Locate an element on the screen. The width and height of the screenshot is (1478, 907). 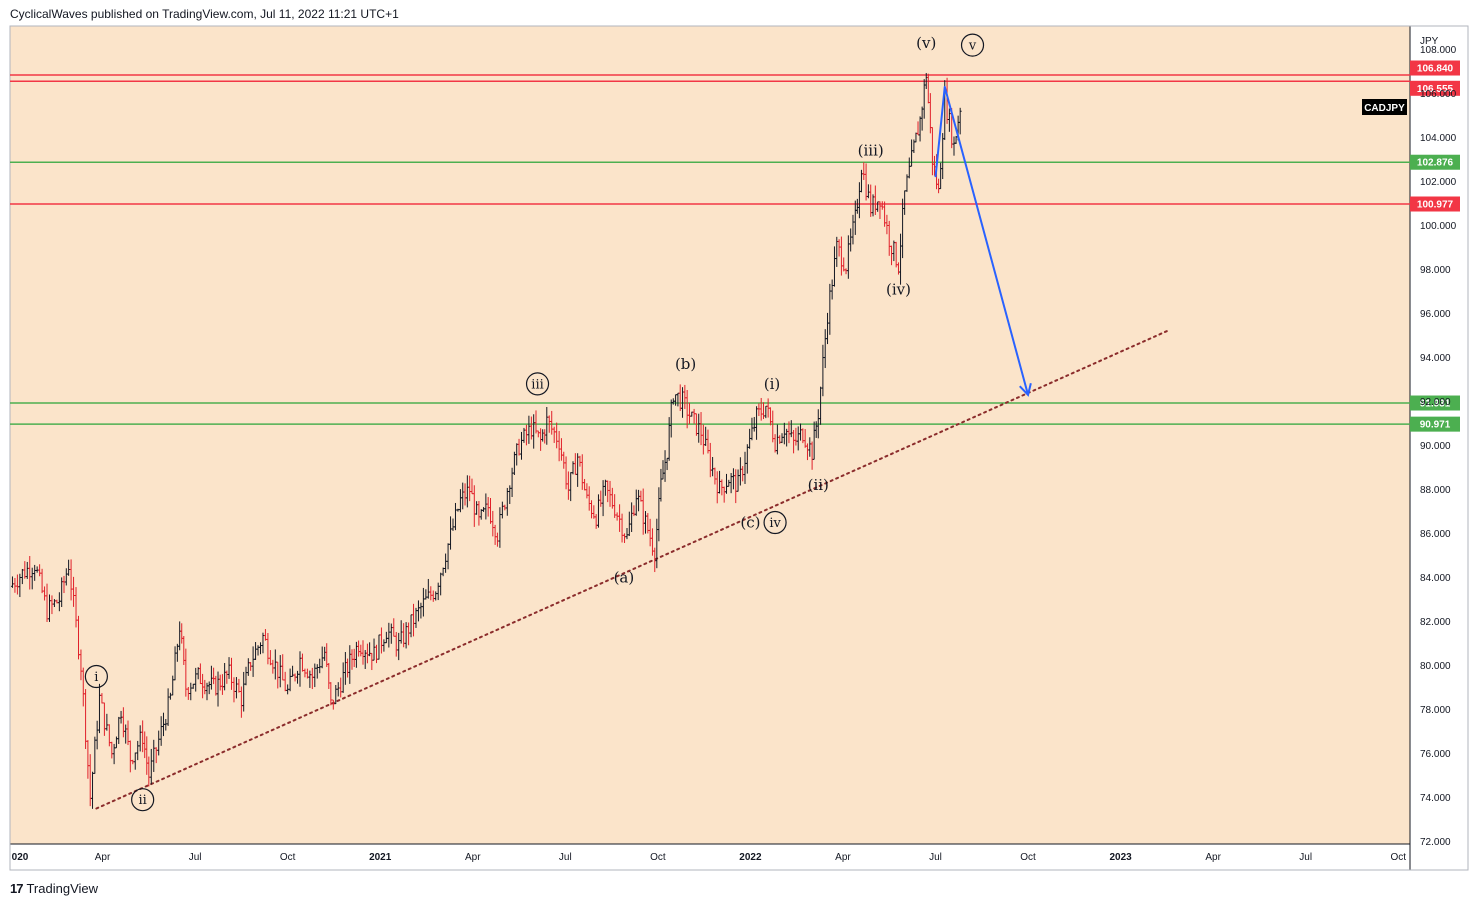
x-tick-7: Oct is located at coordinates (658, 857).